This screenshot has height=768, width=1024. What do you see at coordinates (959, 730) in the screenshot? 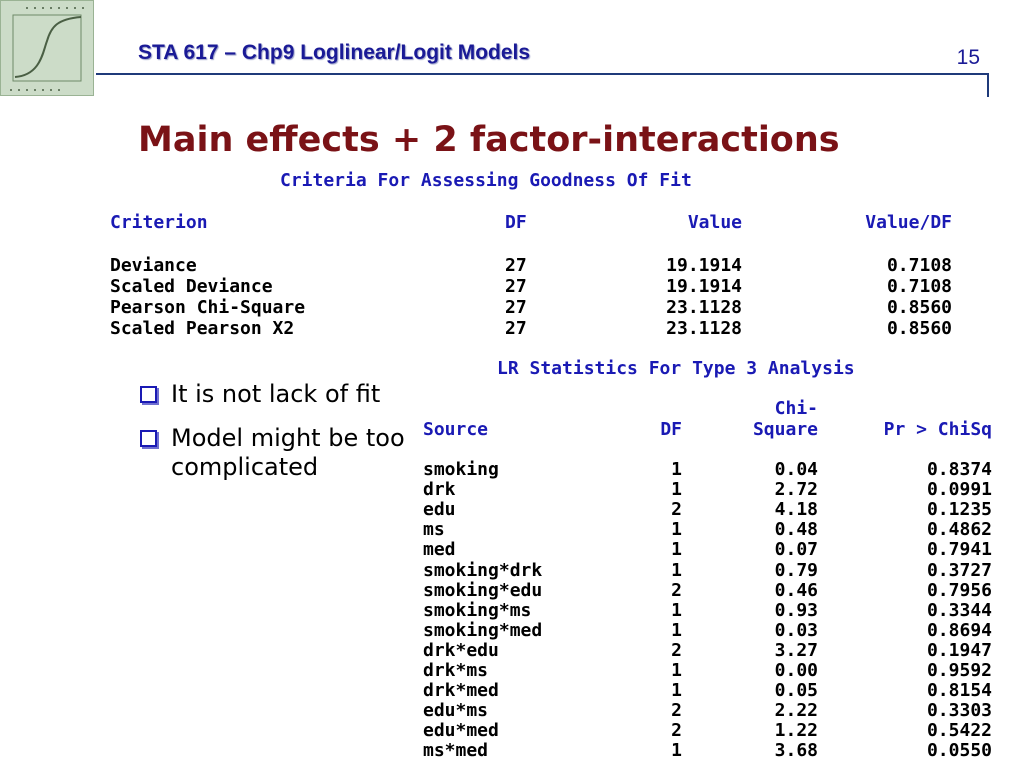
I see `lr-p-value: 0.5422` at bounding box center [959, 730].